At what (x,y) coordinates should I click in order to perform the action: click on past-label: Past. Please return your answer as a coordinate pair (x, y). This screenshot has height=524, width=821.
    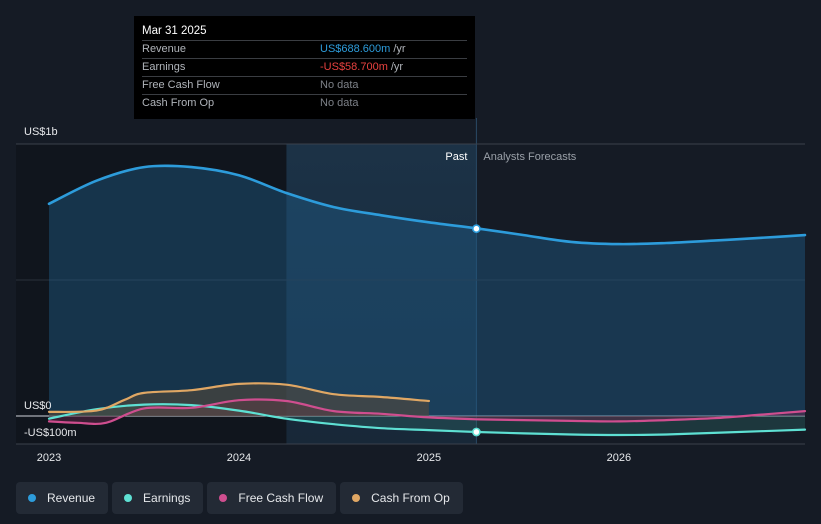
    Looking at the image, I should click on (456, 157).